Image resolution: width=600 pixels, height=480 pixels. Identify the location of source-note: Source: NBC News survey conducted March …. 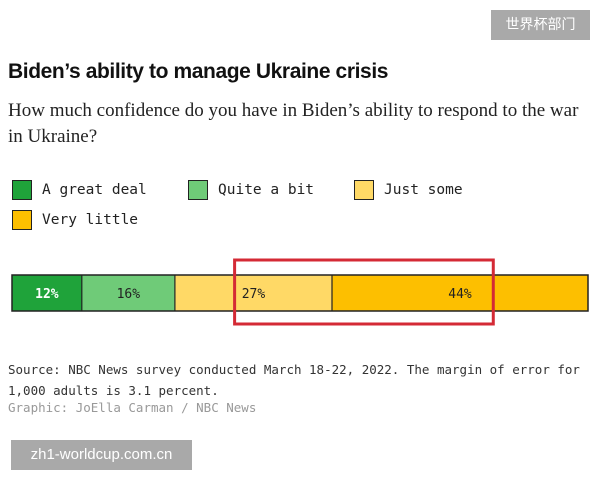
(294, 380).